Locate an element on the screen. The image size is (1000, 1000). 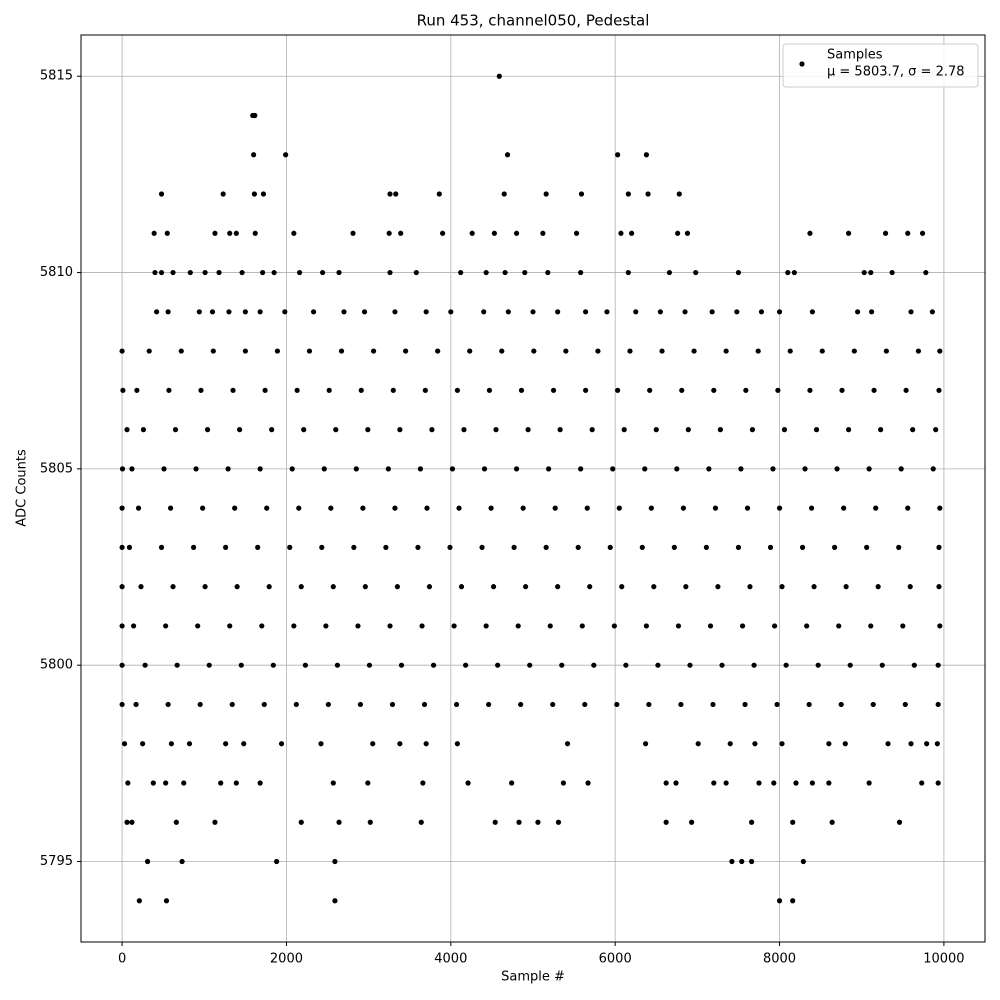
x-tick-label: 0 is located at coordinates (122, 959).